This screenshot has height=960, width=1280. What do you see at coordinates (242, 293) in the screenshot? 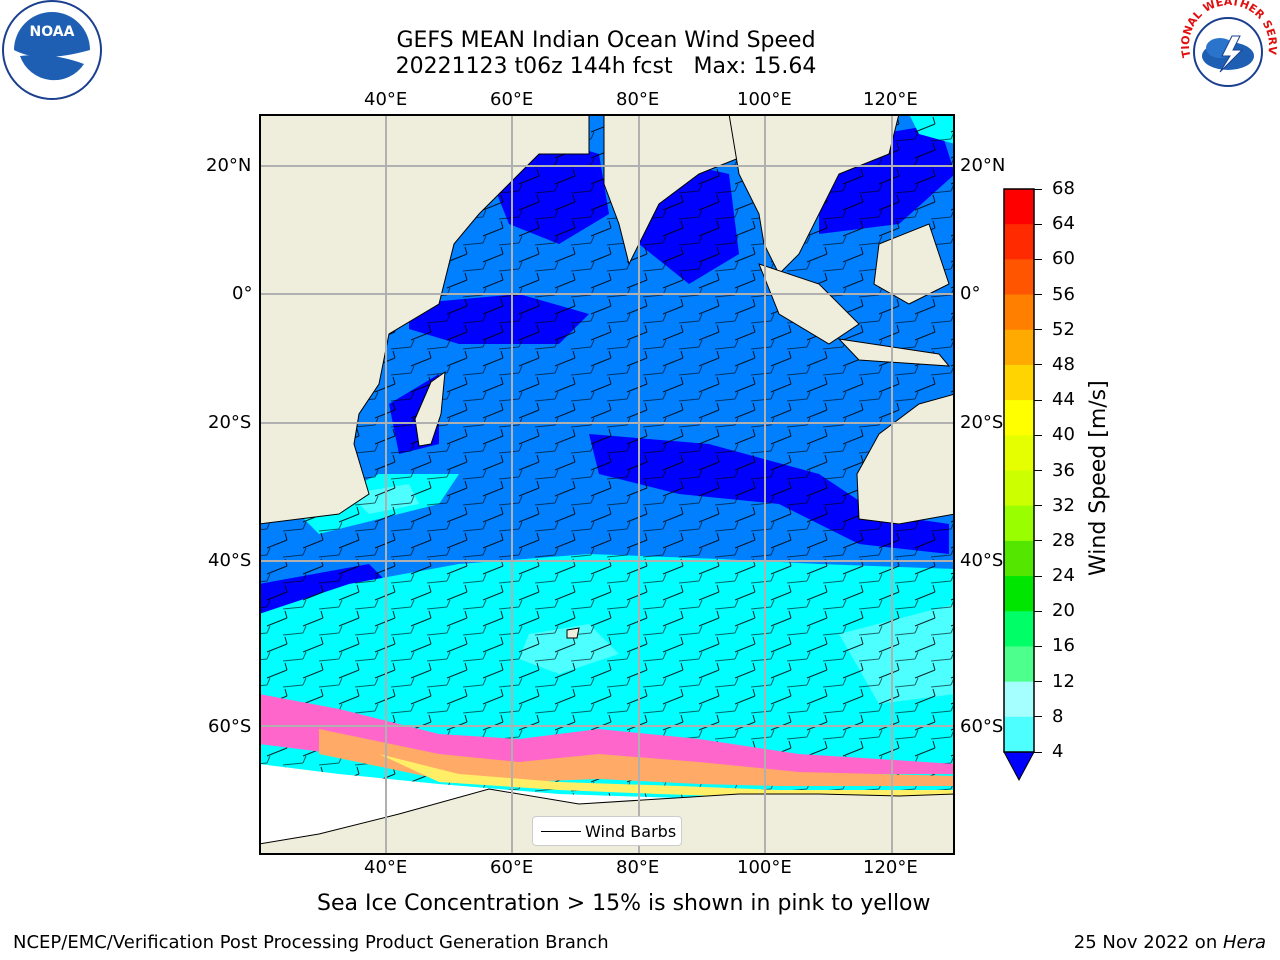
I see `lat-label-left-0: 0°` at bounding box center [242, 293].